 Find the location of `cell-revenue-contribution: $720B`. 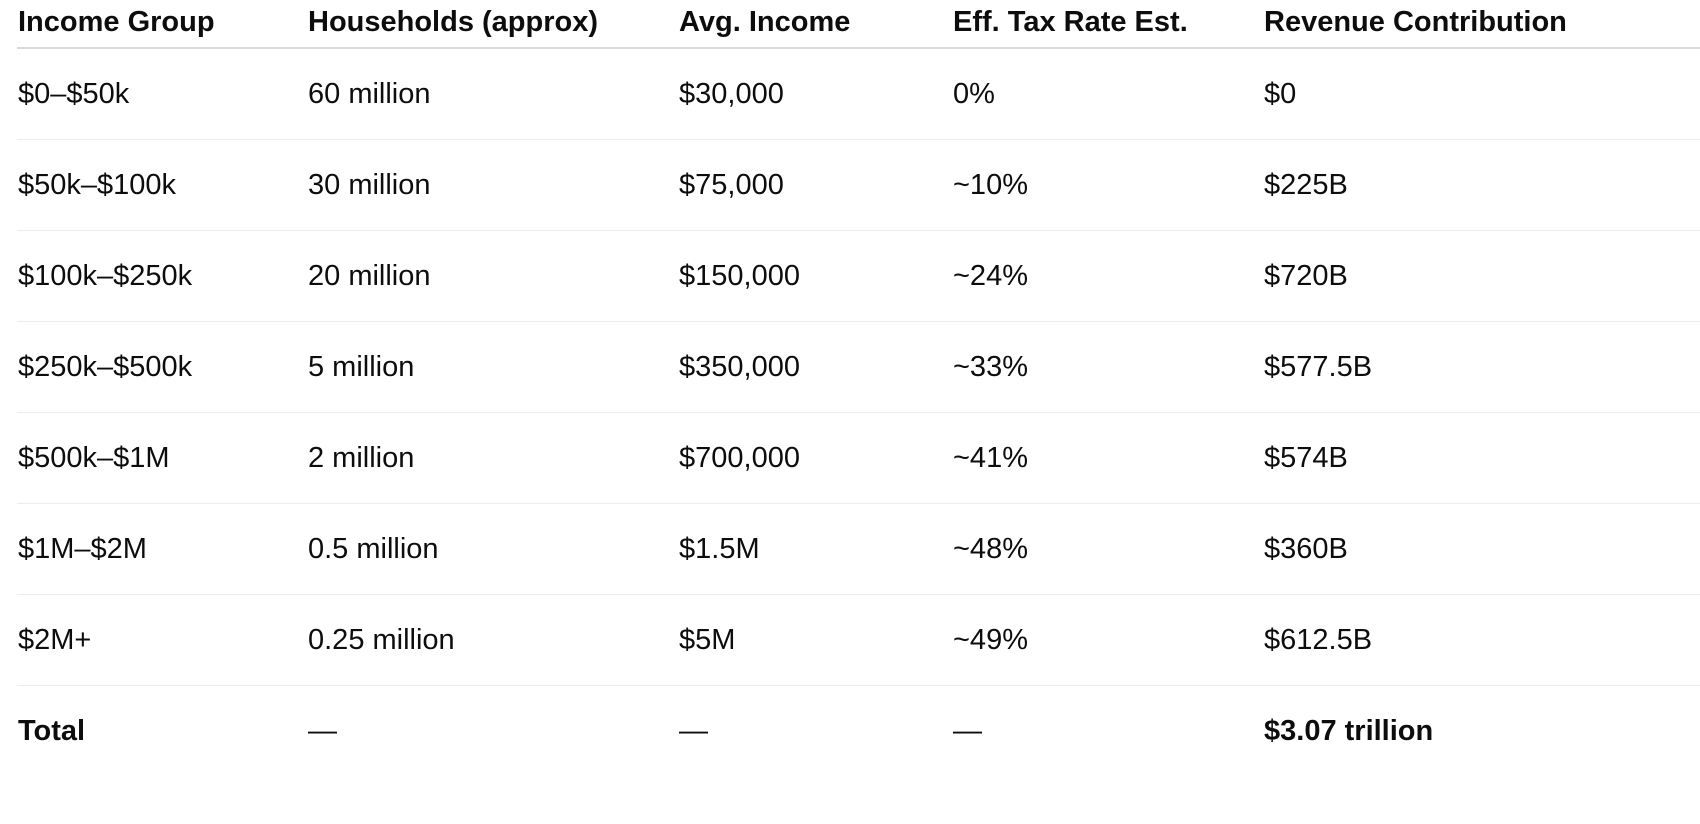

cell-revenue-contribution: $720B is located at coordinates (1481, 276).